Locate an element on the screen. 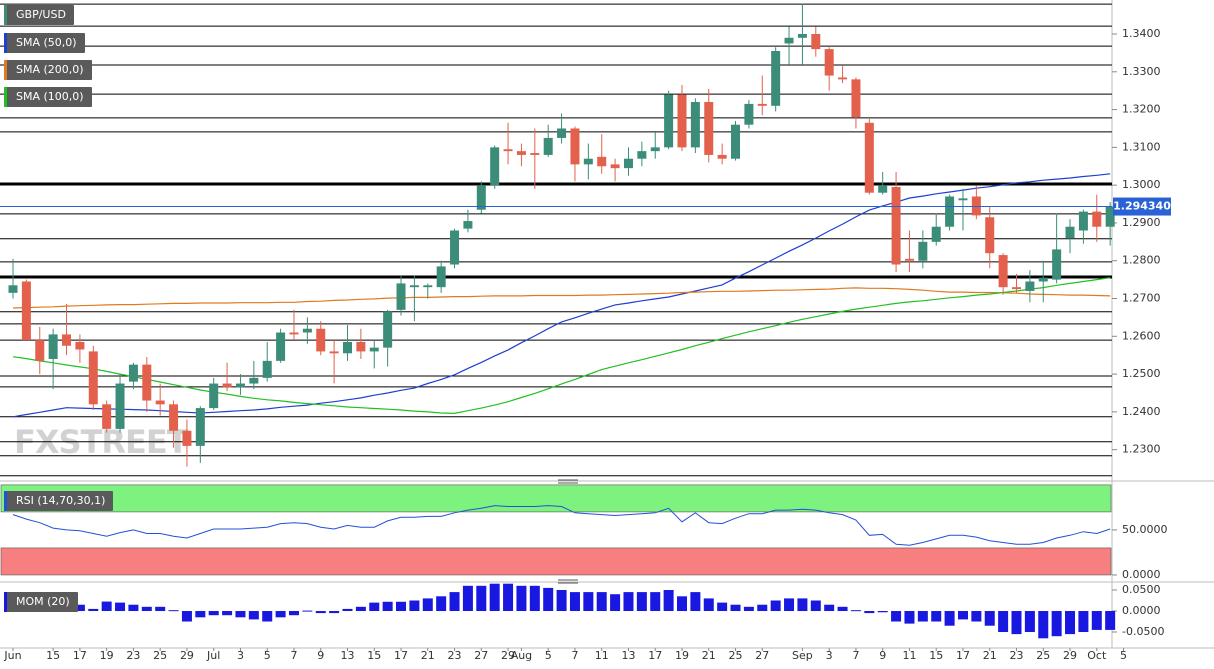 Image resolution: width=1214 pixels, height=669 pixels. indicator-label: MOM (20) is located at coordinates (43, 601).